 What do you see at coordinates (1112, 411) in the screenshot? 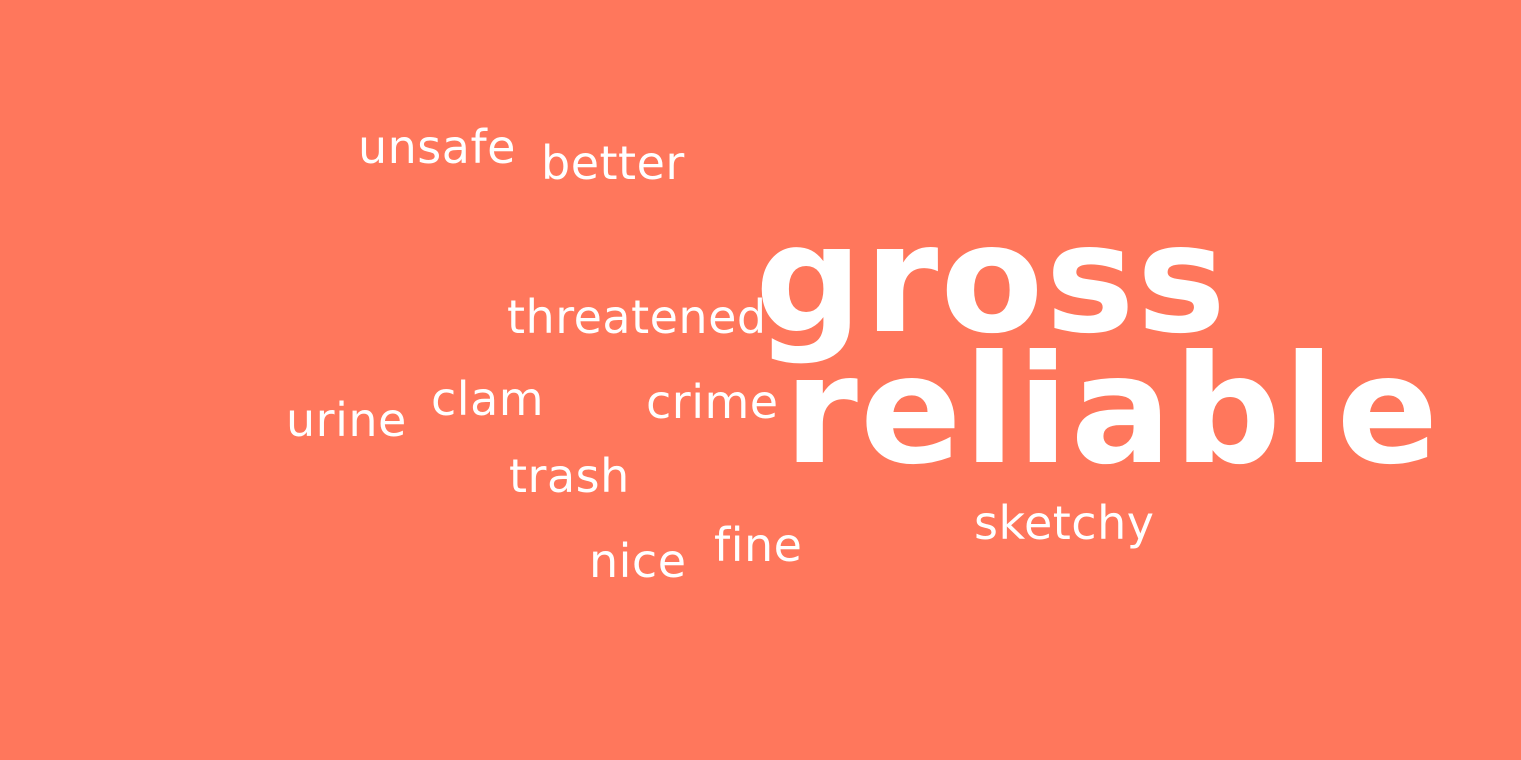
I see `word-reliable: reliable` at bounding box center [1112, 411].